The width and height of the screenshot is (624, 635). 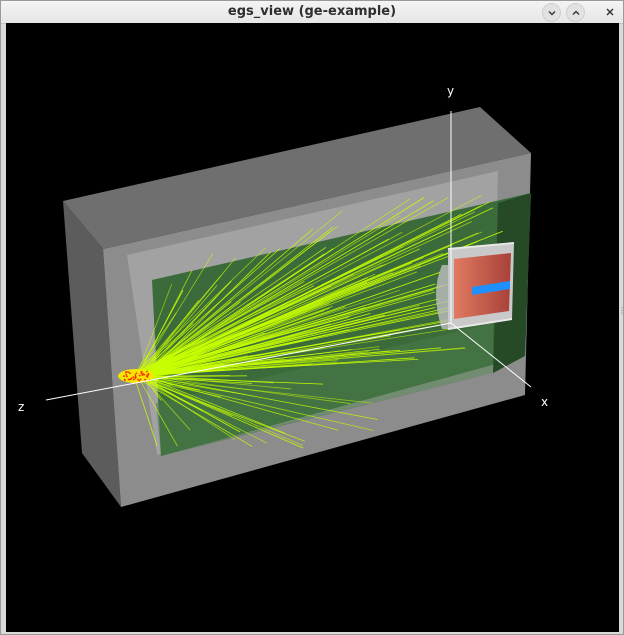 I want to click on close-icon, so click(x=609, y=11).